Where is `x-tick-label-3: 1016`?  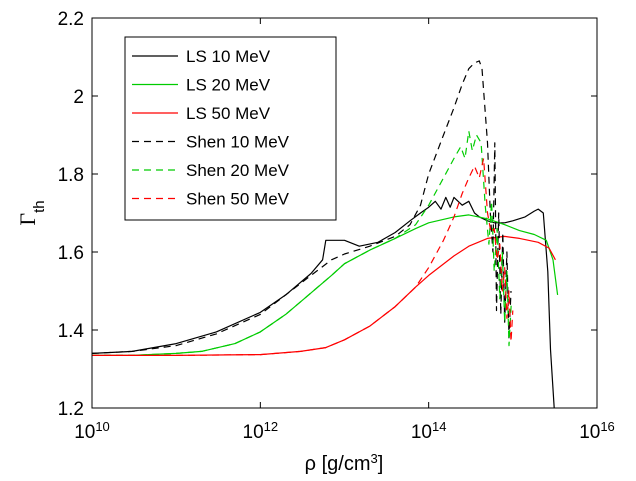
x-tick-label-3: 1016 is located at coordinates (597, 431).